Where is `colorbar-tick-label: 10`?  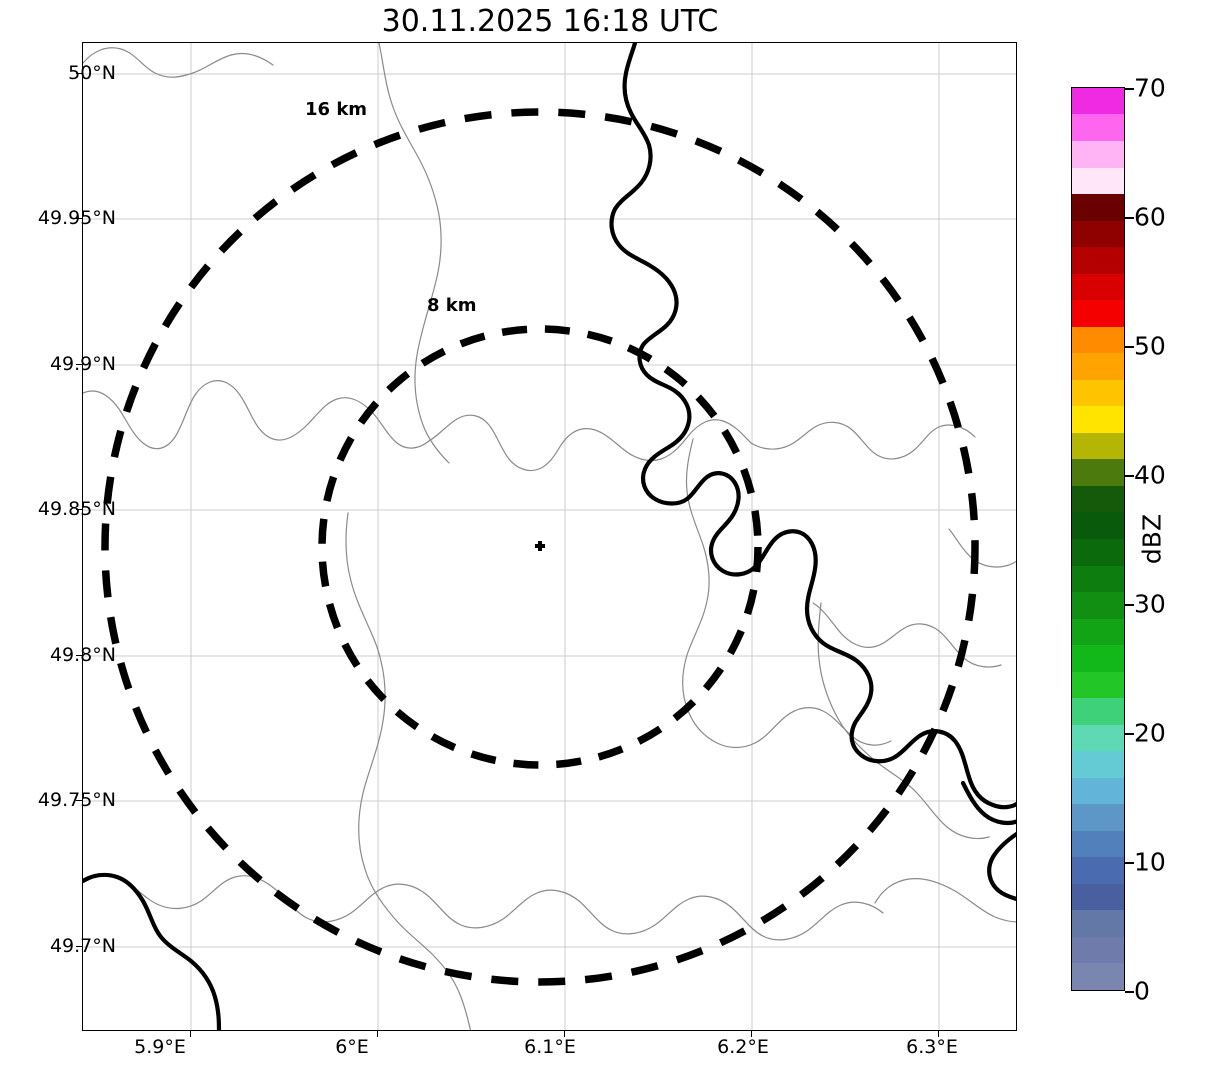
colorbar-tick-label: 10 is located at coordinates (1150, 862).